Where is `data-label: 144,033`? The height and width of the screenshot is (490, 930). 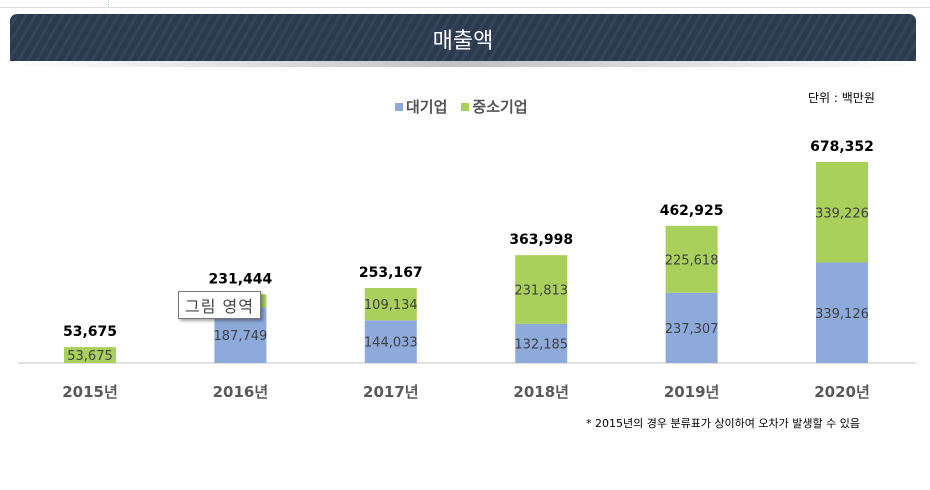 data-label: 144,033 is located at coordinates (391, 343).